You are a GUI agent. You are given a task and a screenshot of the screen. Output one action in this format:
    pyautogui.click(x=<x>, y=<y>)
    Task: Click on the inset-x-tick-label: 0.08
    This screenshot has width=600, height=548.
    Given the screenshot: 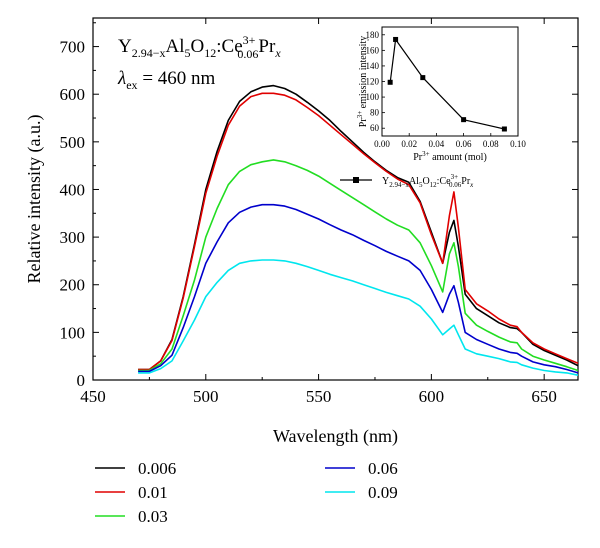 What is the action you would take?
    pyautogui.click(x=491, y=144)
    